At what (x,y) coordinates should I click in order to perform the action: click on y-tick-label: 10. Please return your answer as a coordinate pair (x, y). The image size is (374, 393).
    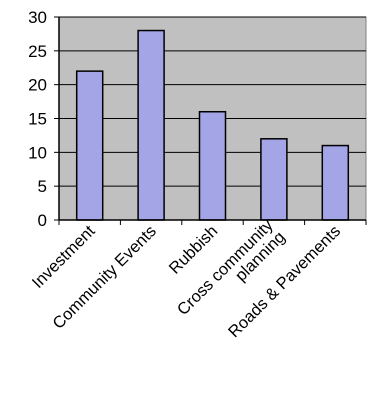
    Looking at the image, I should click on (37, 152).